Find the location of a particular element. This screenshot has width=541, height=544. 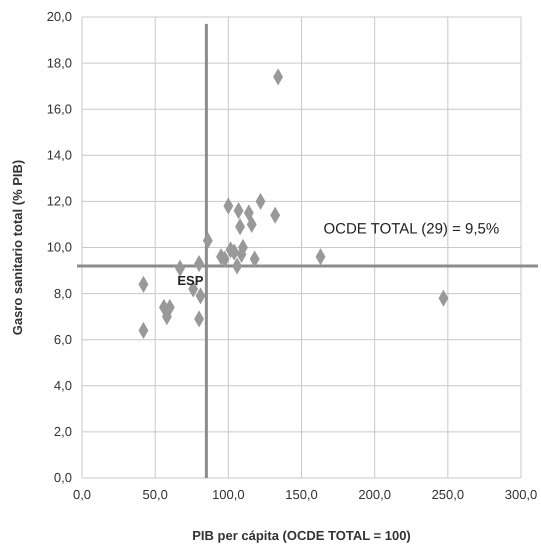

y-tick-label: 2,0 is located at coordinates (63, 432).